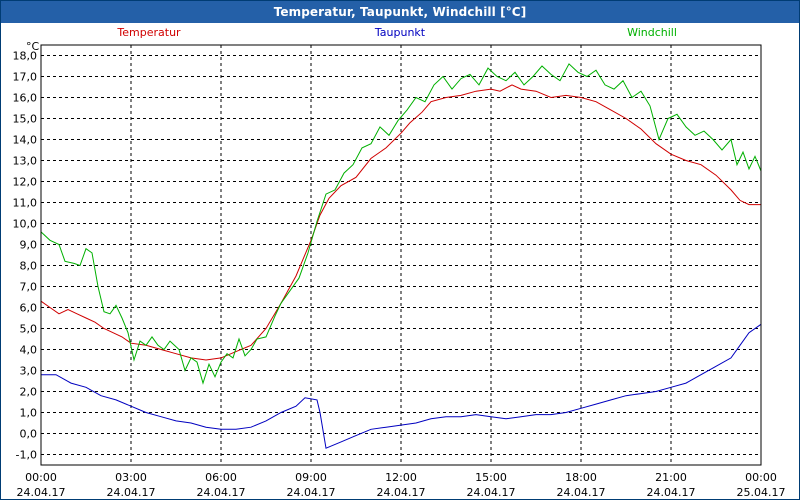 Image resolution: width=800 pixels, height=500 pixels. I want to click on legend: Temperatur Taupunkt Windchill, so click(396, 32).